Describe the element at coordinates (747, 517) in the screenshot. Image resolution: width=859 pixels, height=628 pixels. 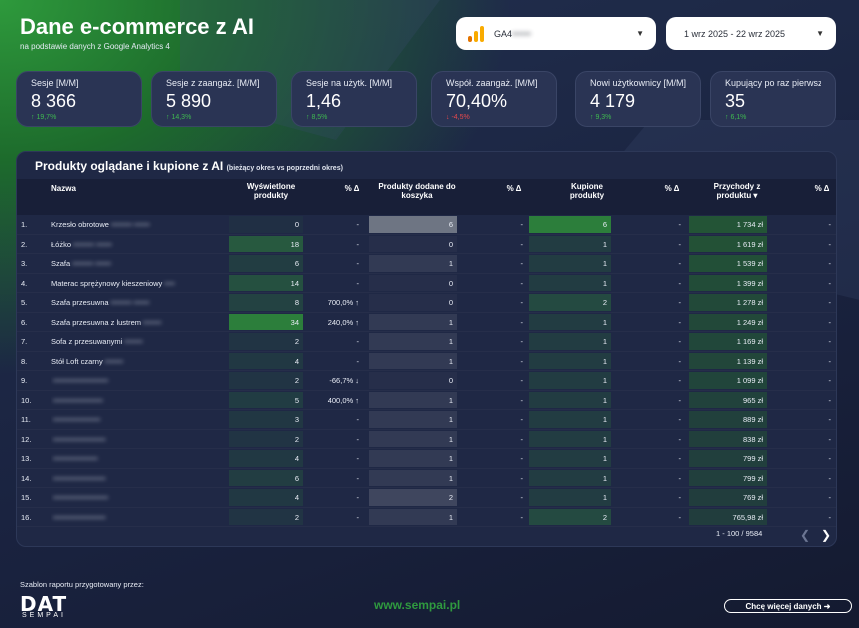
I see `revenue-value: 765,98 zł` at that location.